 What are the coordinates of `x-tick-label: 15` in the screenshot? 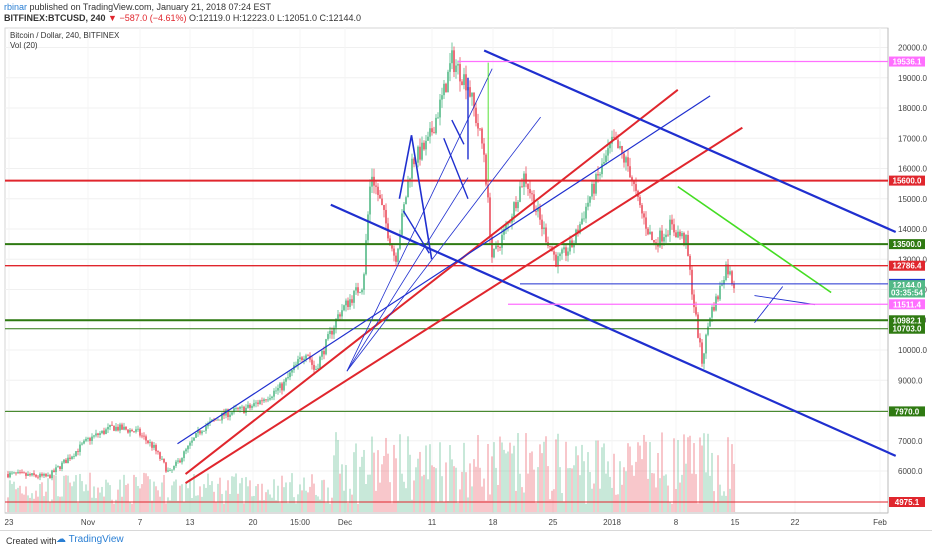 It's located at (735, 522).